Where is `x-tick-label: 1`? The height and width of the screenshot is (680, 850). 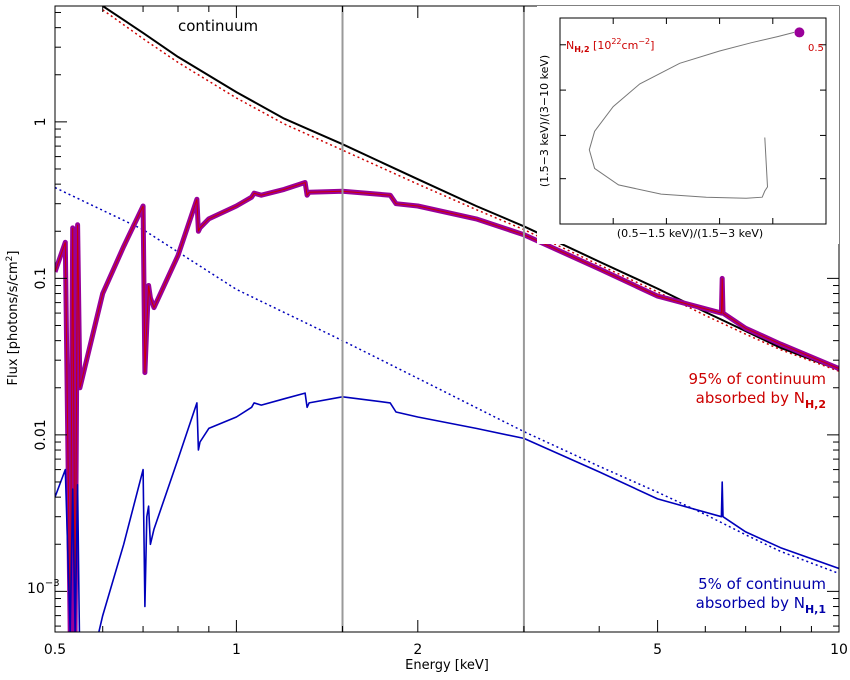
x-tick-label: 1 is located at coordinates (236, 650).